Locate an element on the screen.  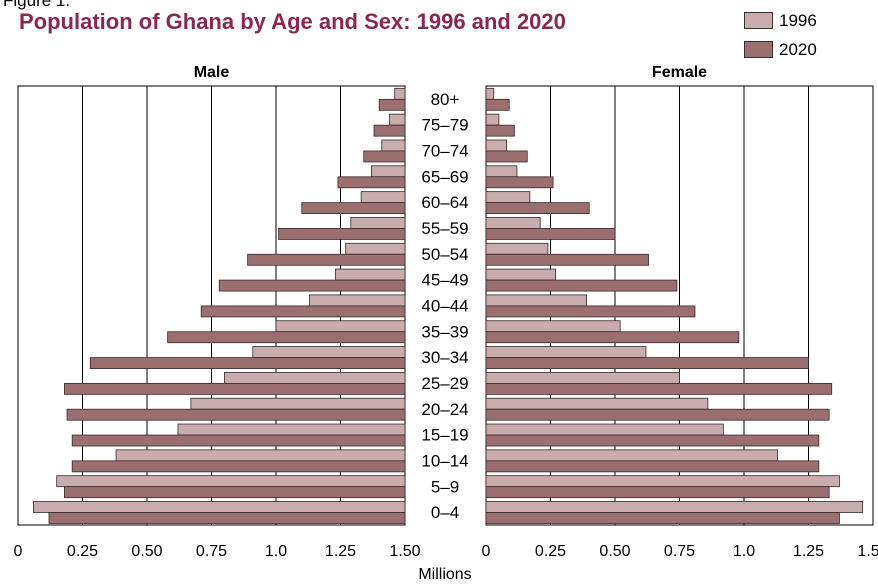
male-tick-label: 0.25 is located at coordinates (82, 551).